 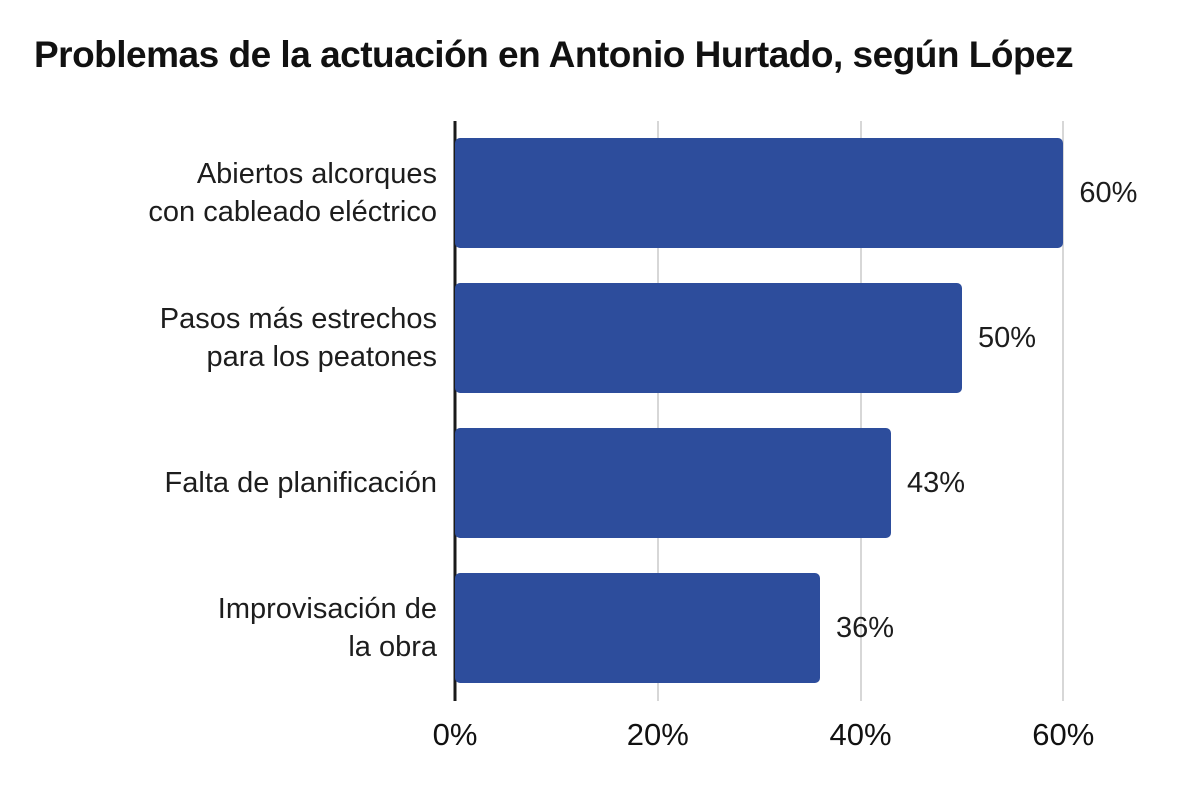 I want to click on x-tick-label: 60%, so click(x=1063, y=734).